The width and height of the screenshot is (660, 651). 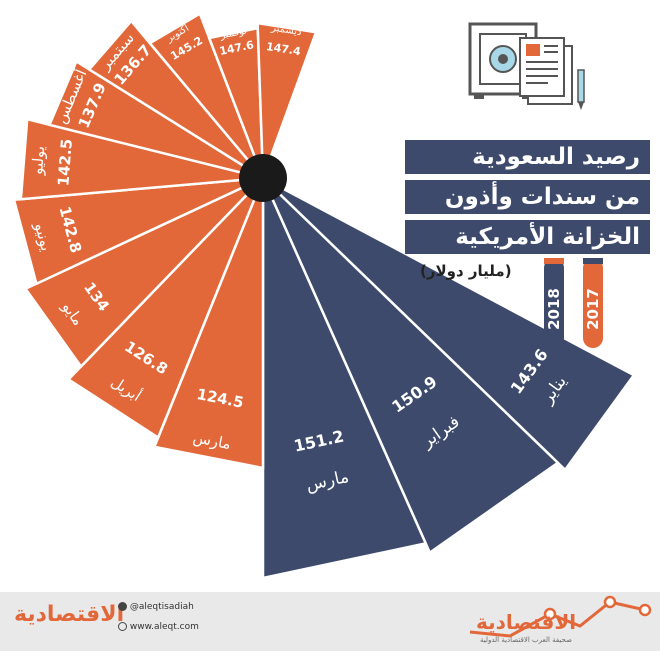 I want to click on legend-pill-2017, so click(x=593, y=303).